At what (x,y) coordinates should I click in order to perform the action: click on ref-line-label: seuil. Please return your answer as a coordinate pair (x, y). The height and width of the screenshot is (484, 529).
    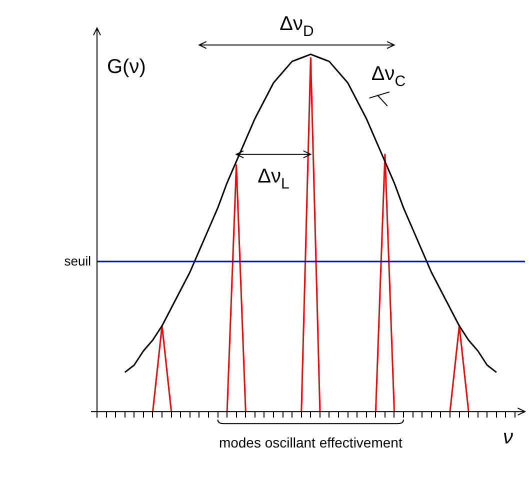
    Looking at the image, I should click on (78, 261).